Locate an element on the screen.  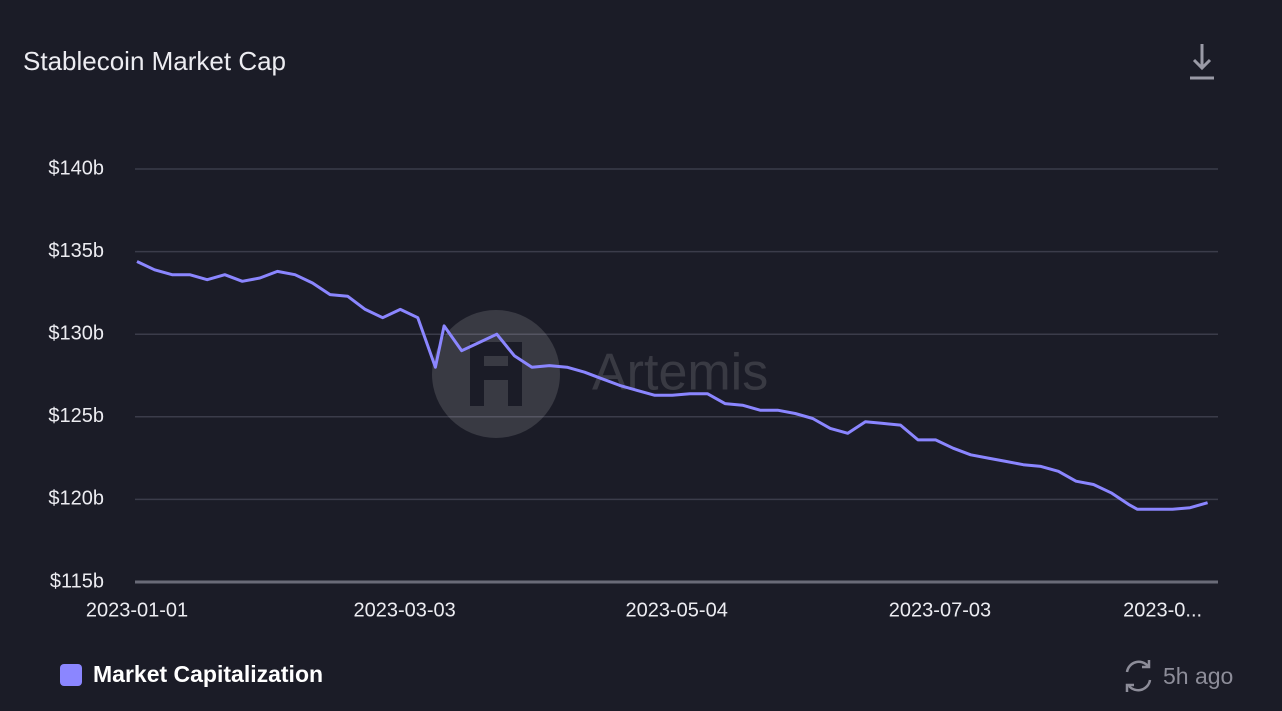
watermark: Artemis is located at coordinates (600, 374).